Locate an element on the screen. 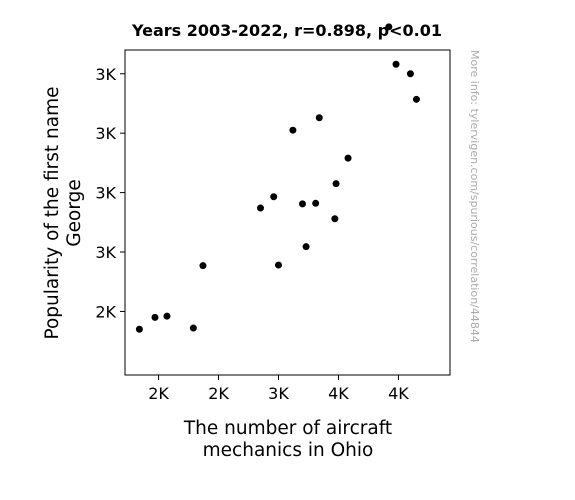 Image resolution: width=575 pixels, height=500 pixels. x-axis: 2K 2K 3K 4K 4K is located at coordinates (278, 389).